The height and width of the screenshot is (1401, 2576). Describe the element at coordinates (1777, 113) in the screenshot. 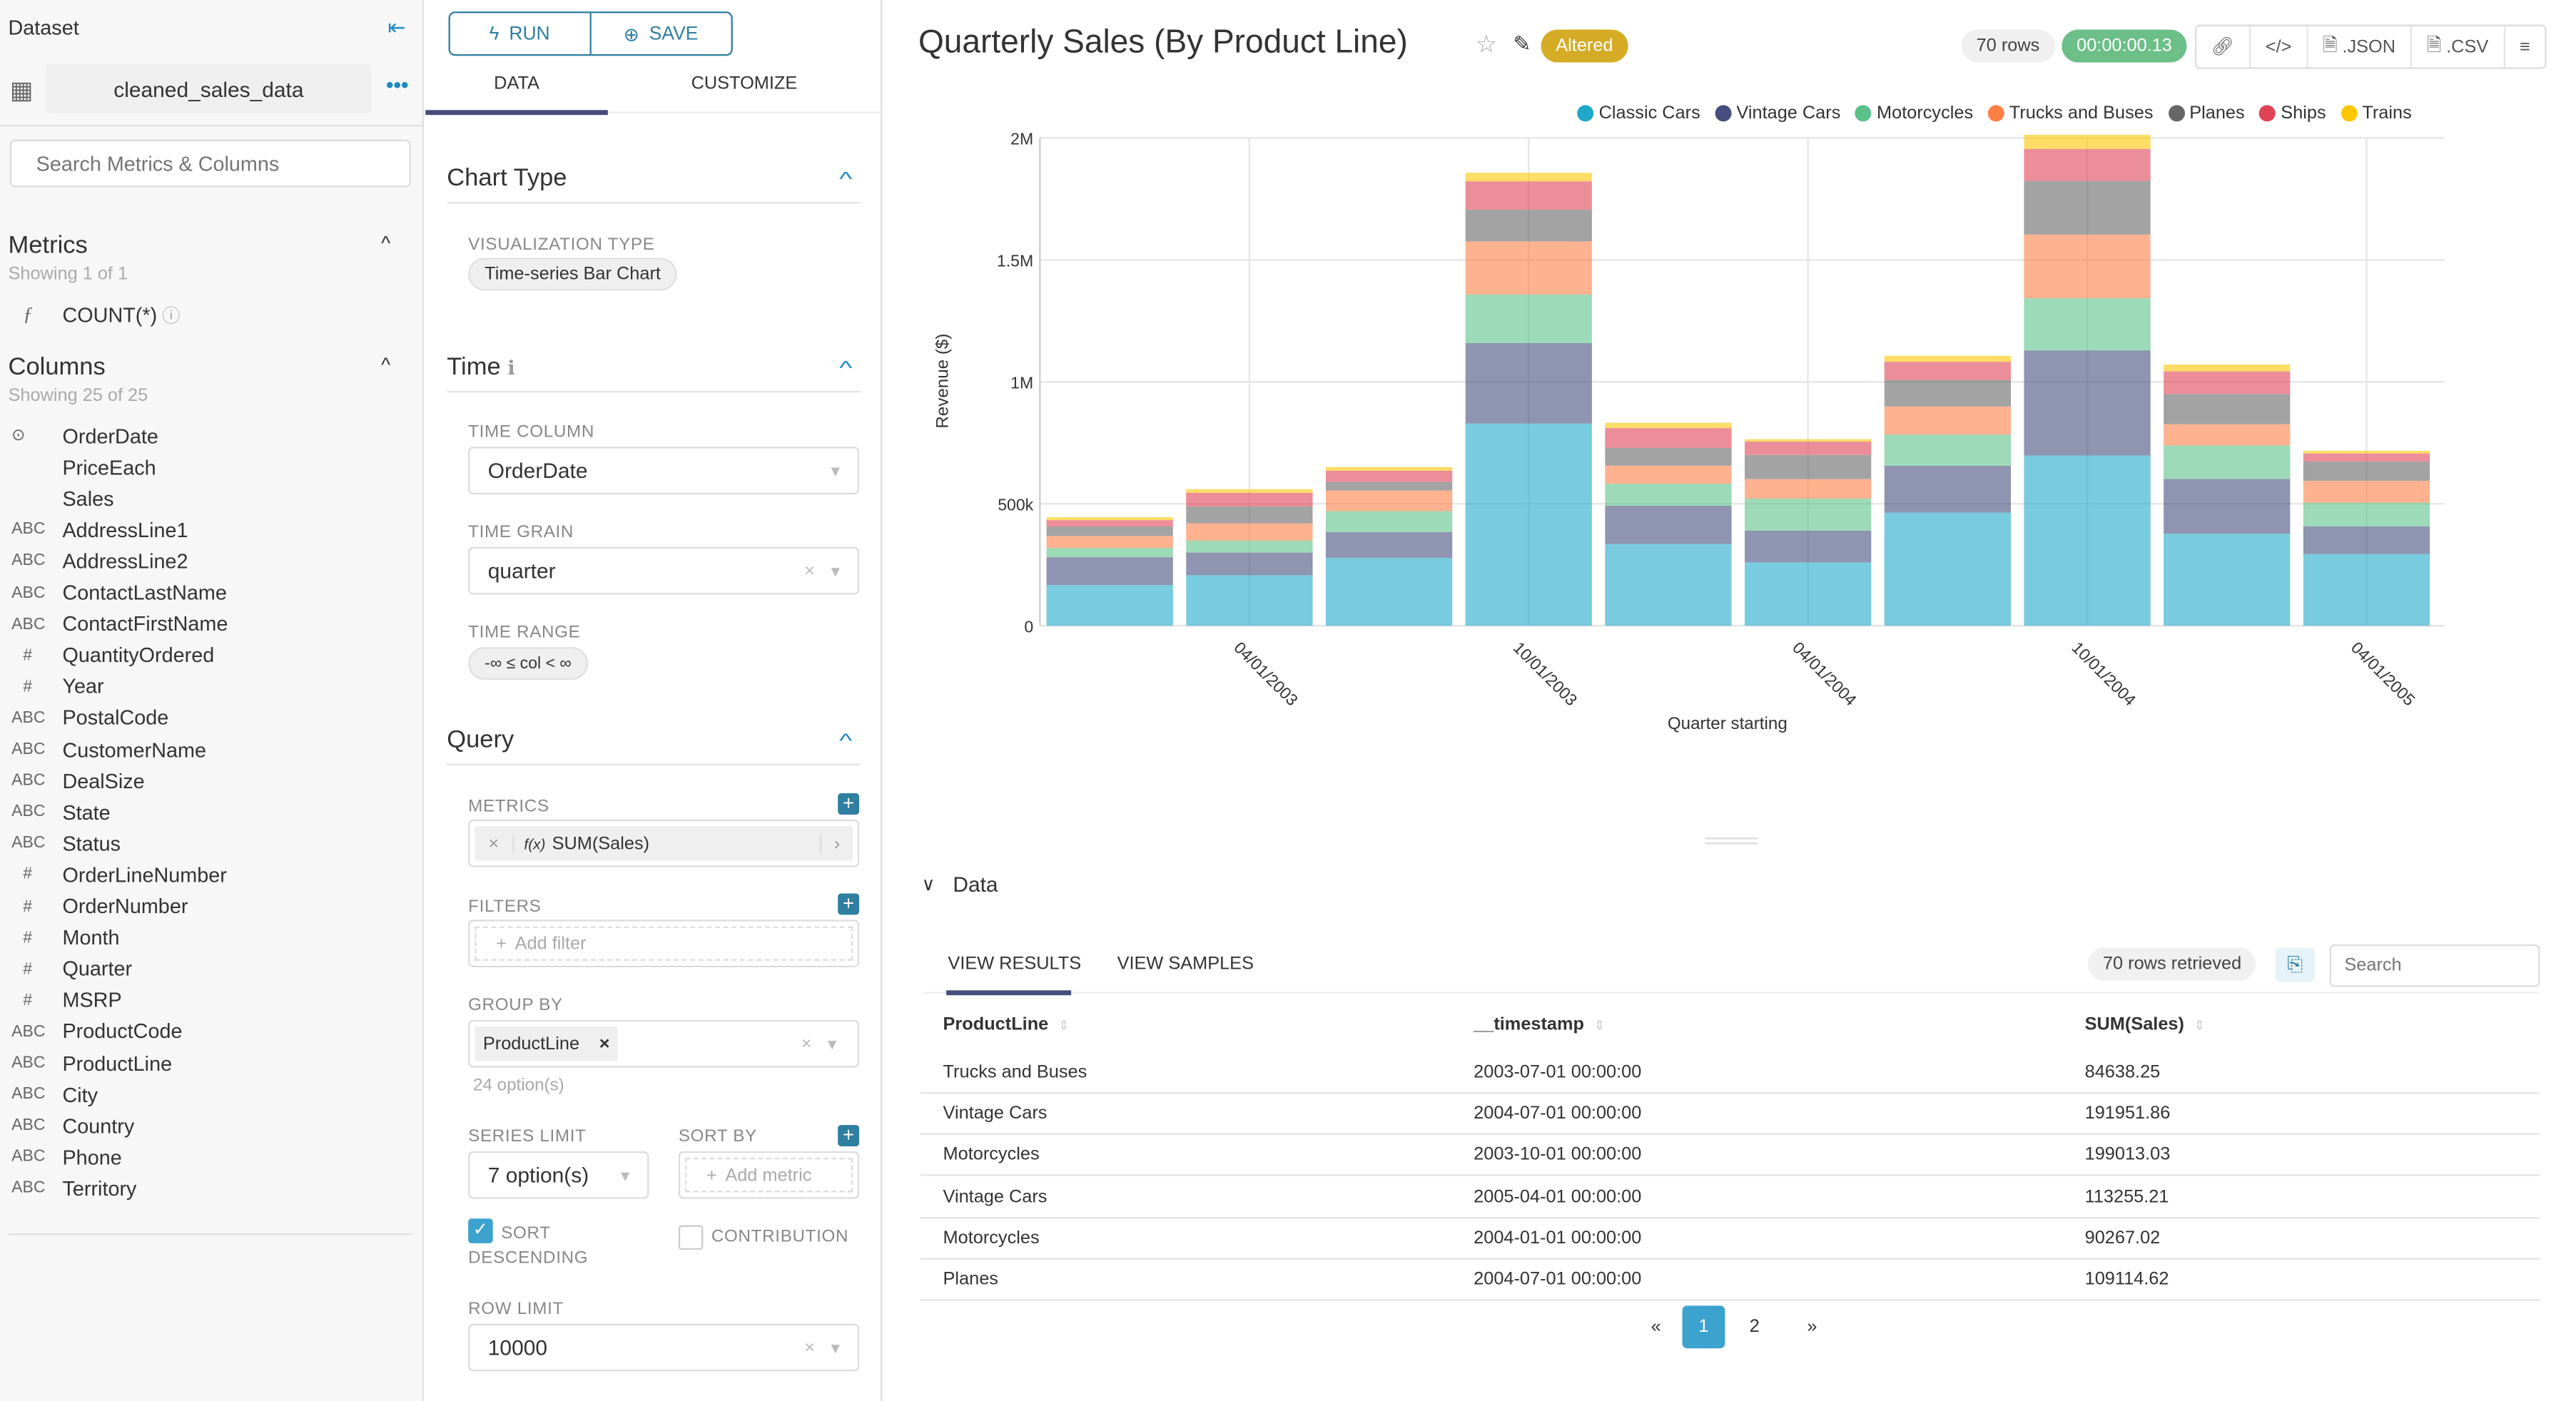

I see `legend-item: Vintage Cars` at that location.